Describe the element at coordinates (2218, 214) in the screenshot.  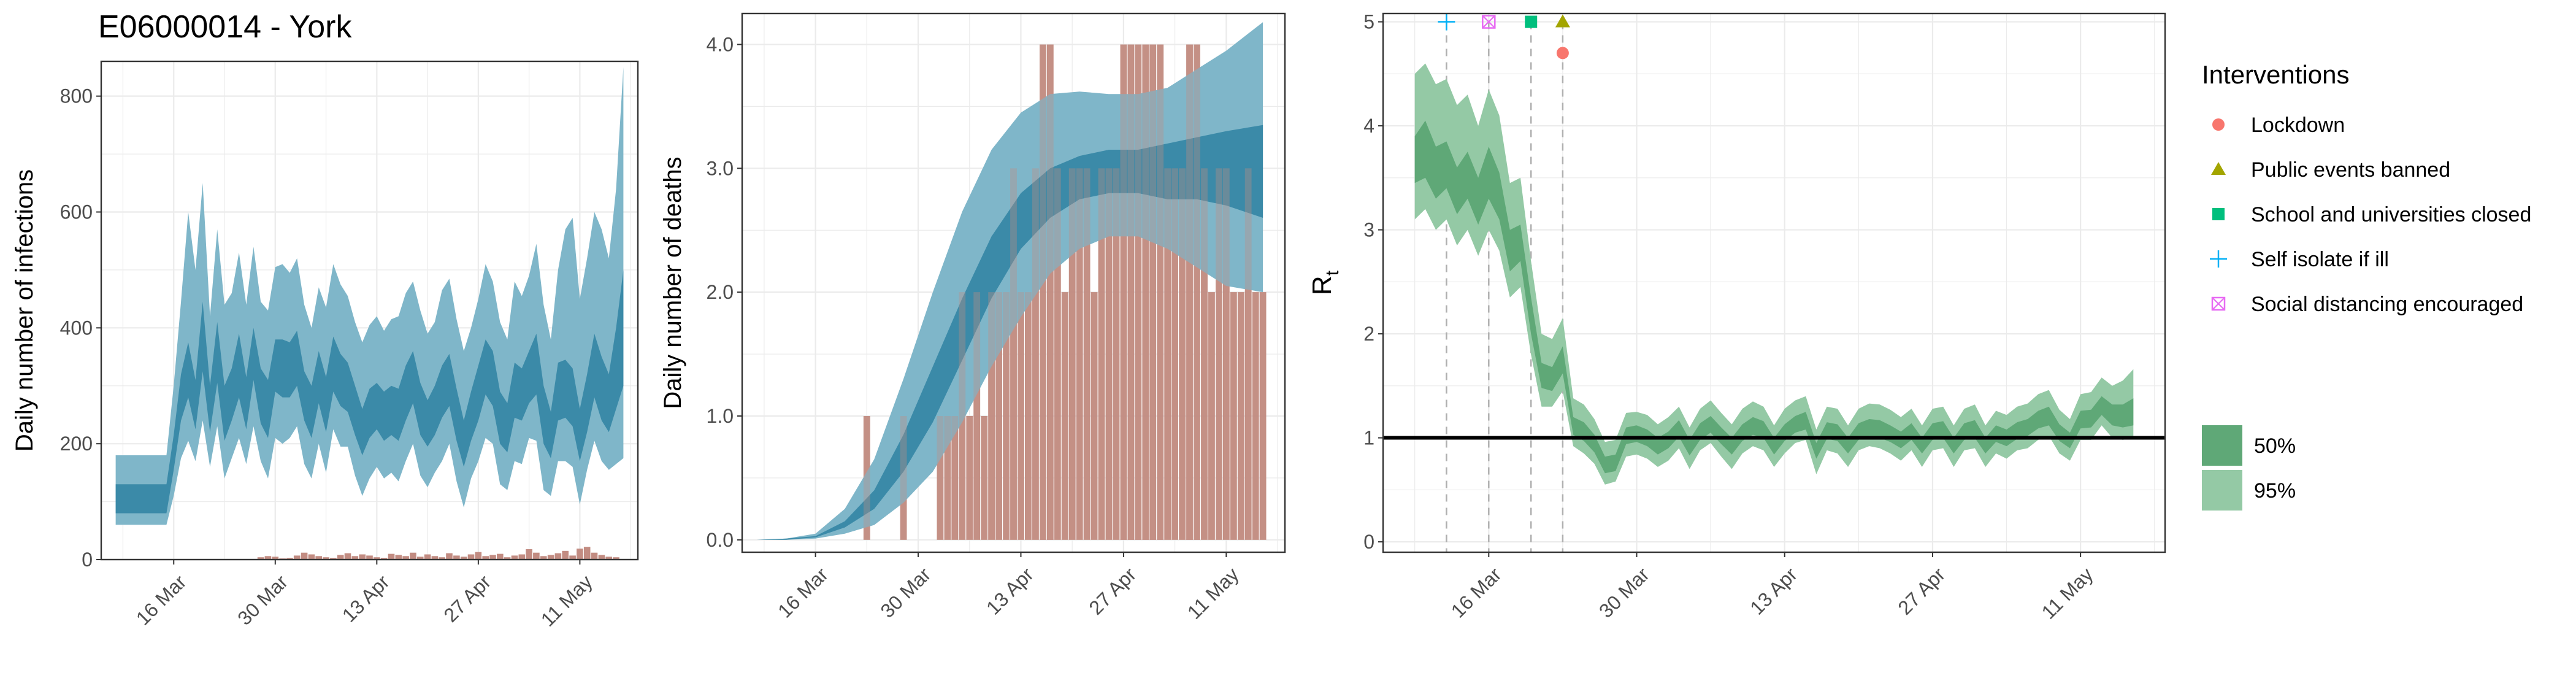
I see `legend-key-square` at that location.